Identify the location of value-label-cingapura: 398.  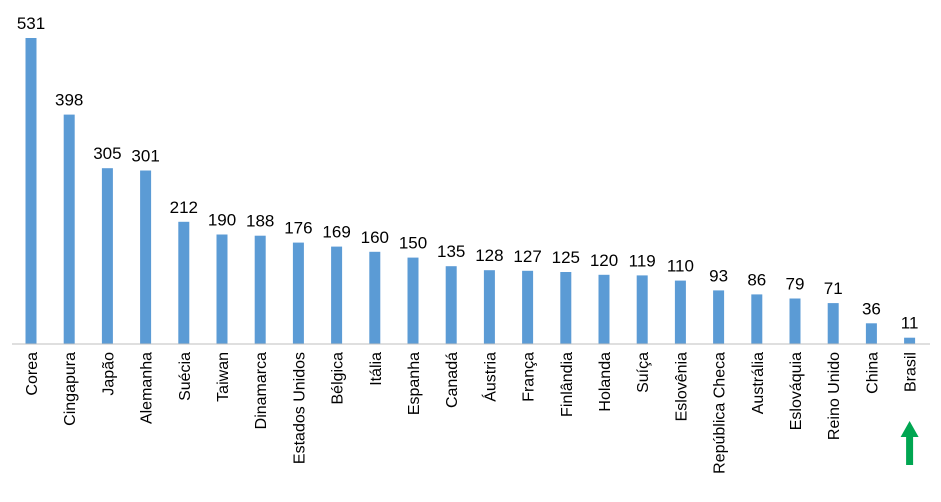
(69, 100).